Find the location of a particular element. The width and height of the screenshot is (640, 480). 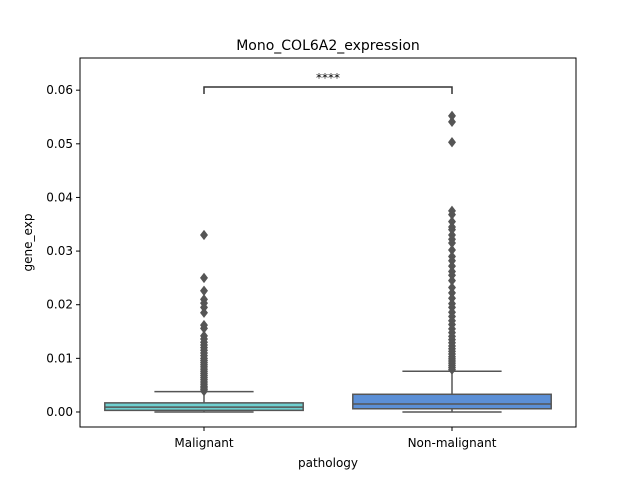

y-axis-label: gene_exp is located at coordinates (28, 243).